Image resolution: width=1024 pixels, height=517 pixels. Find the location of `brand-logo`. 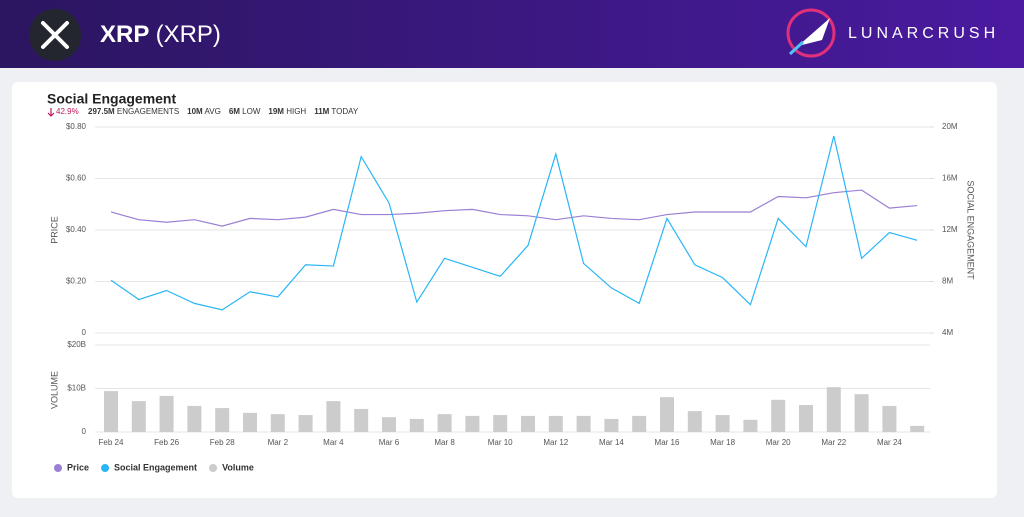

brand-logo is located at coordinates (811, 33).